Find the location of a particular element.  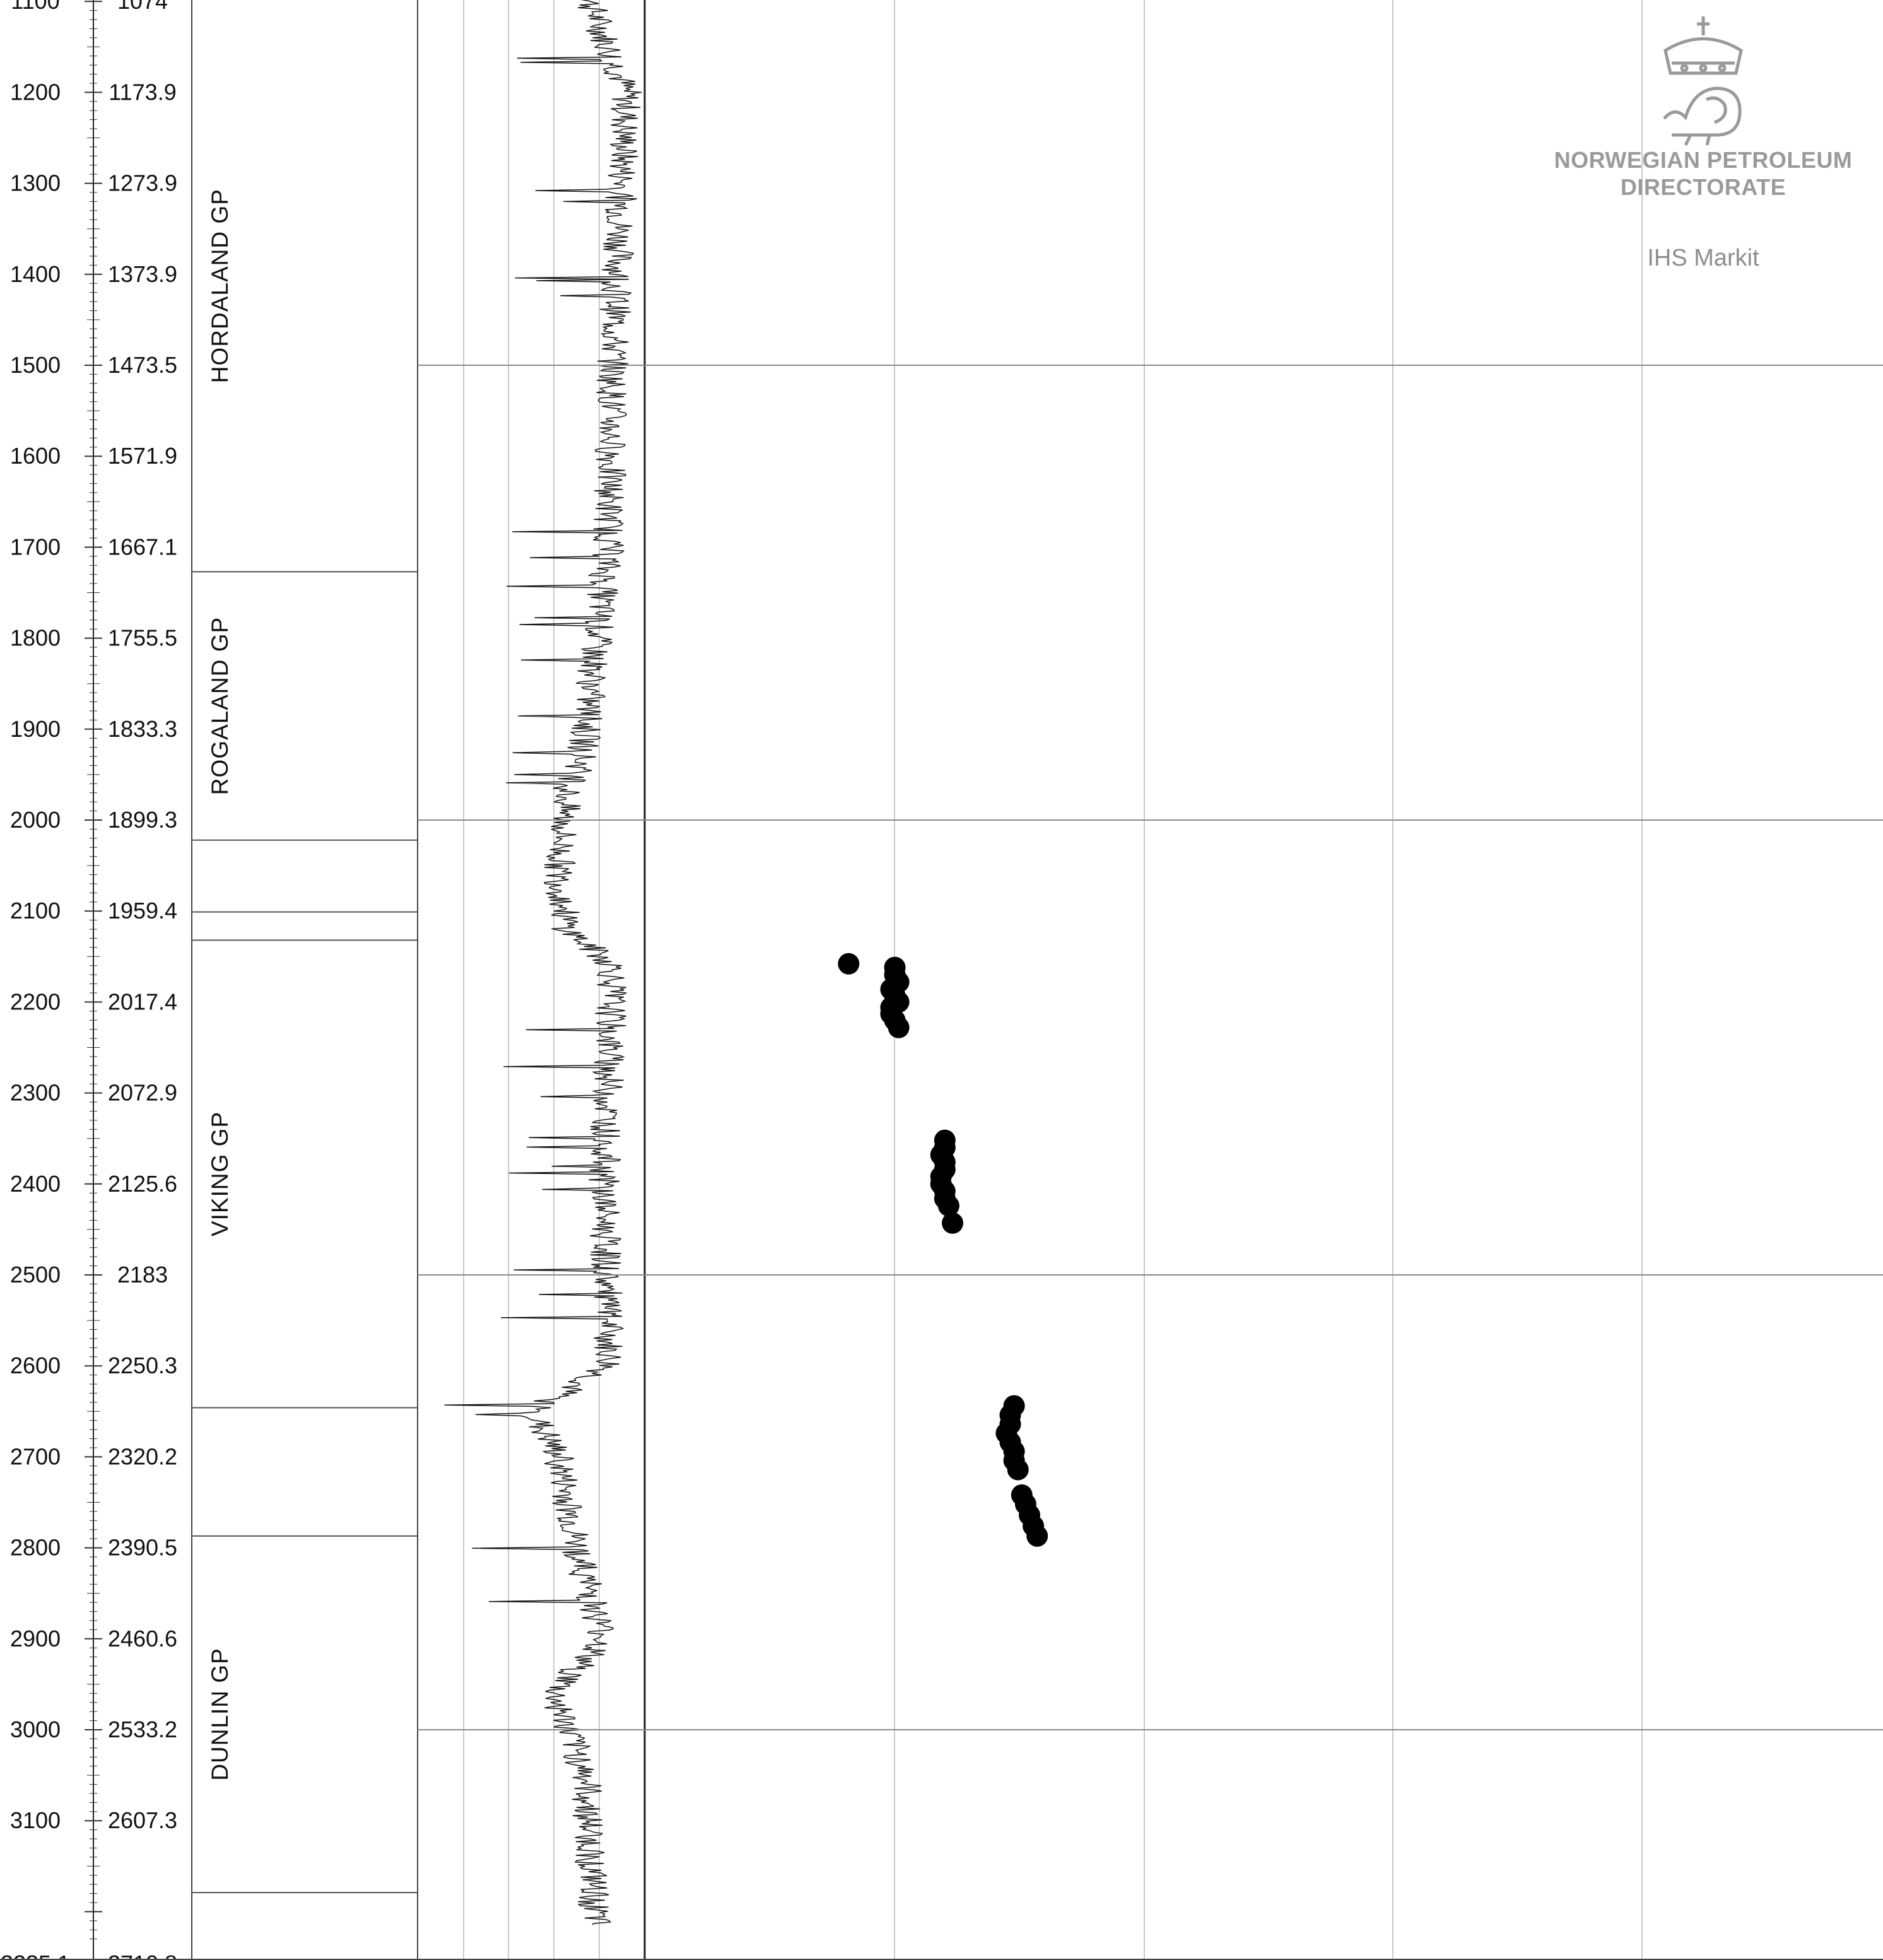

tvd-depth-label: 2460.6 is located at coordinates (142, 1639).